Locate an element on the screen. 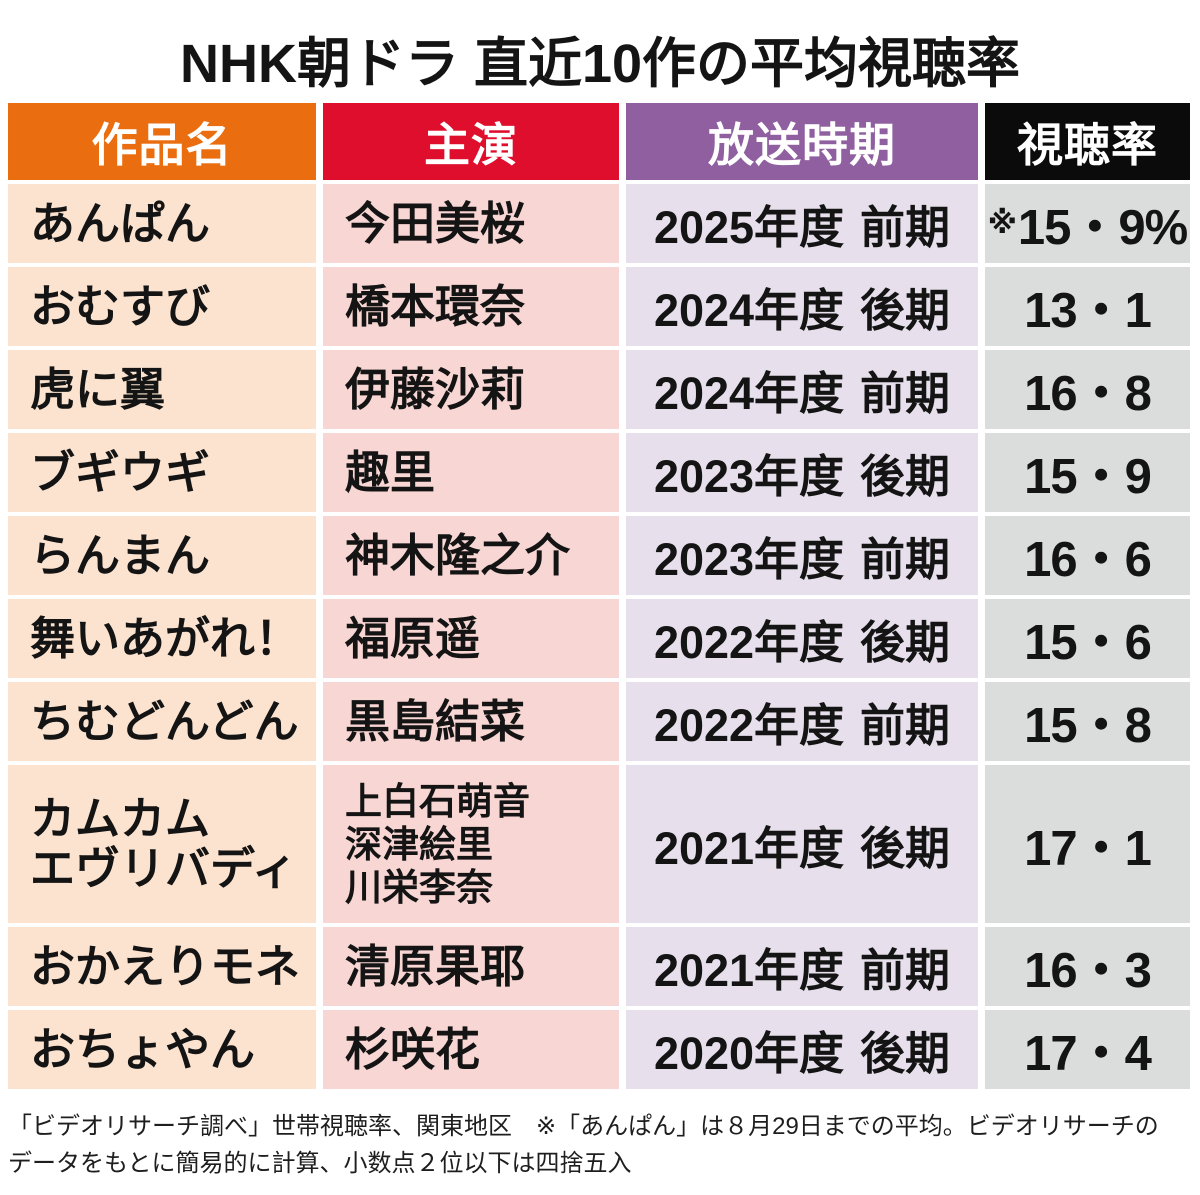 The image size is (1200, 1195). cell-lead: 橋本環奈 is located at coordinates (471, 306).